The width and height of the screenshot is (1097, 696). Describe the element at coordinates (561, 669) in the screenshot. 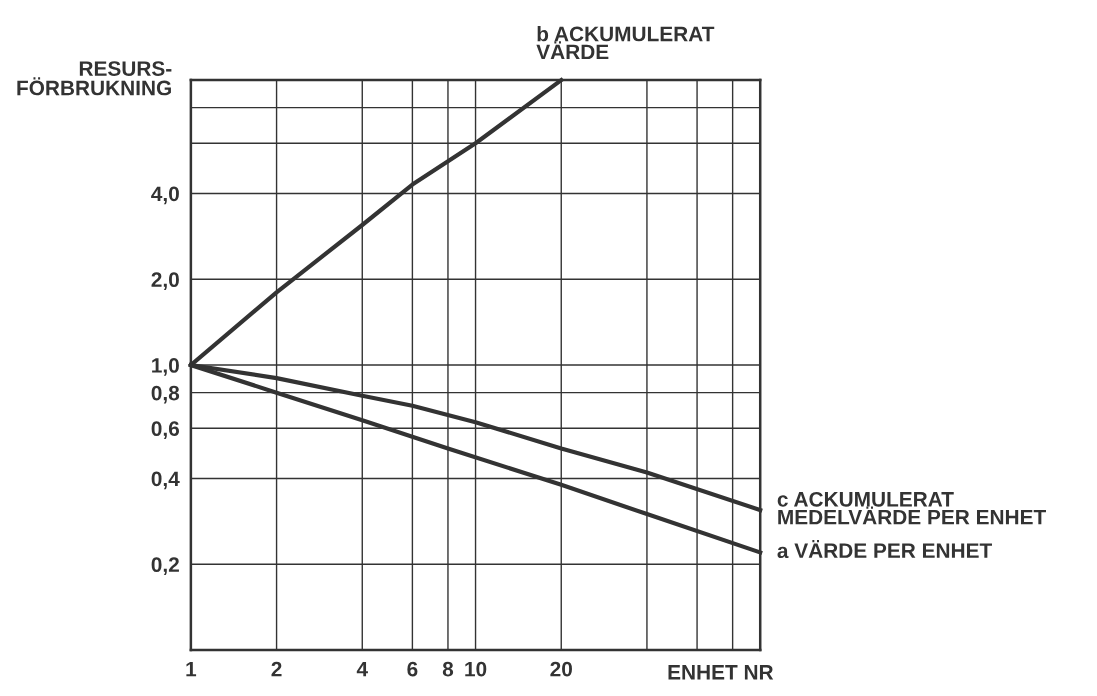

I see `x-tick-label: 20` at that location.